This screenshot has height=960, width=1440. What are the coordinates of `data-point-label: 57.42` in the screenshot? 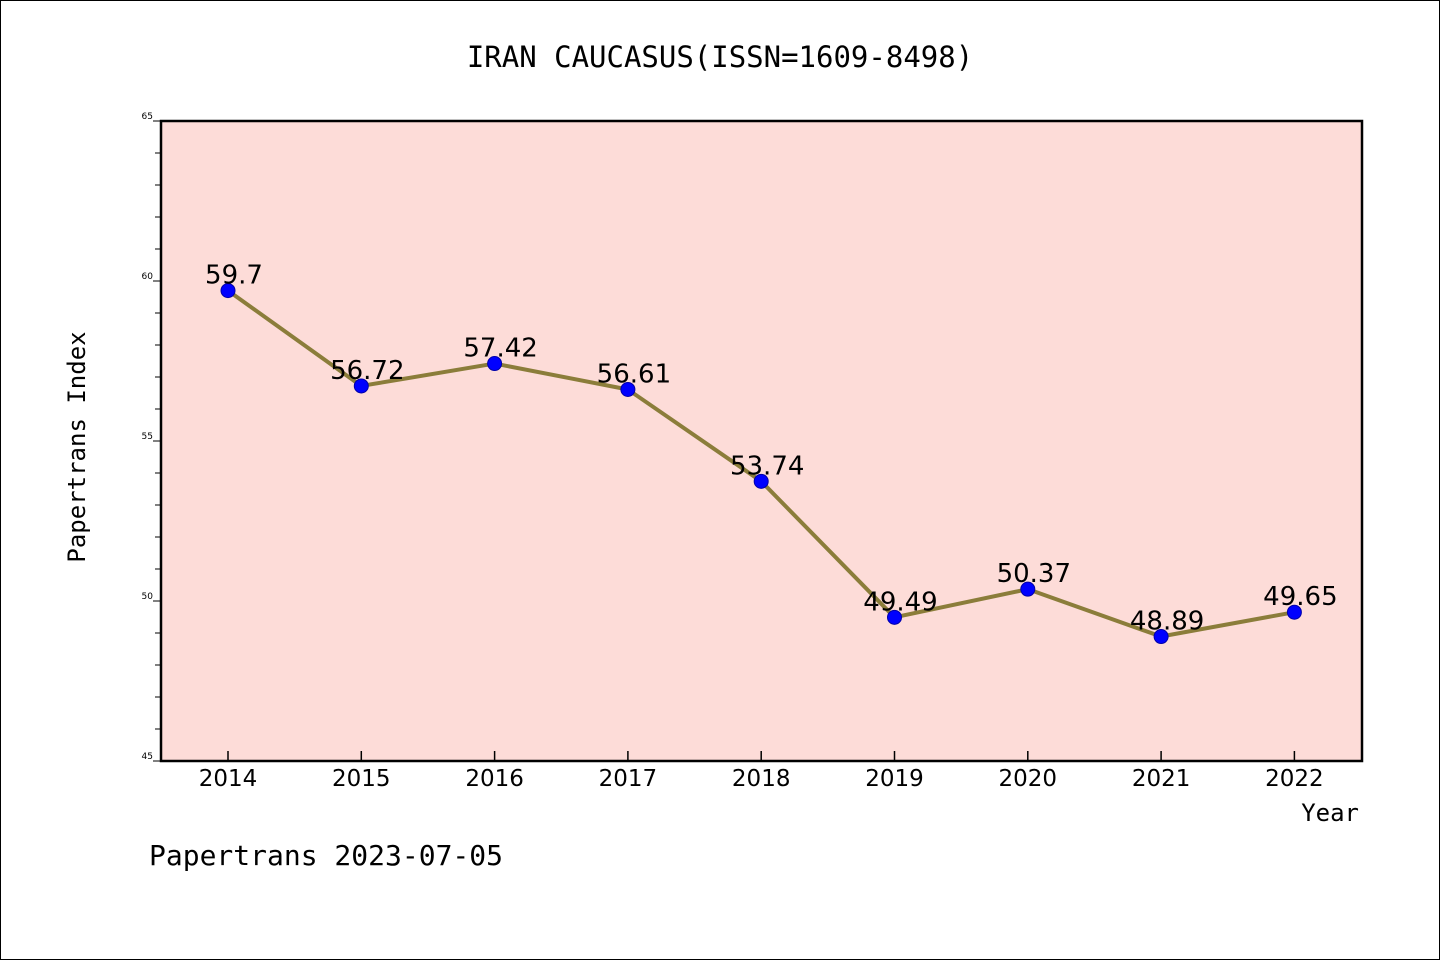 It's located at (500, 349).